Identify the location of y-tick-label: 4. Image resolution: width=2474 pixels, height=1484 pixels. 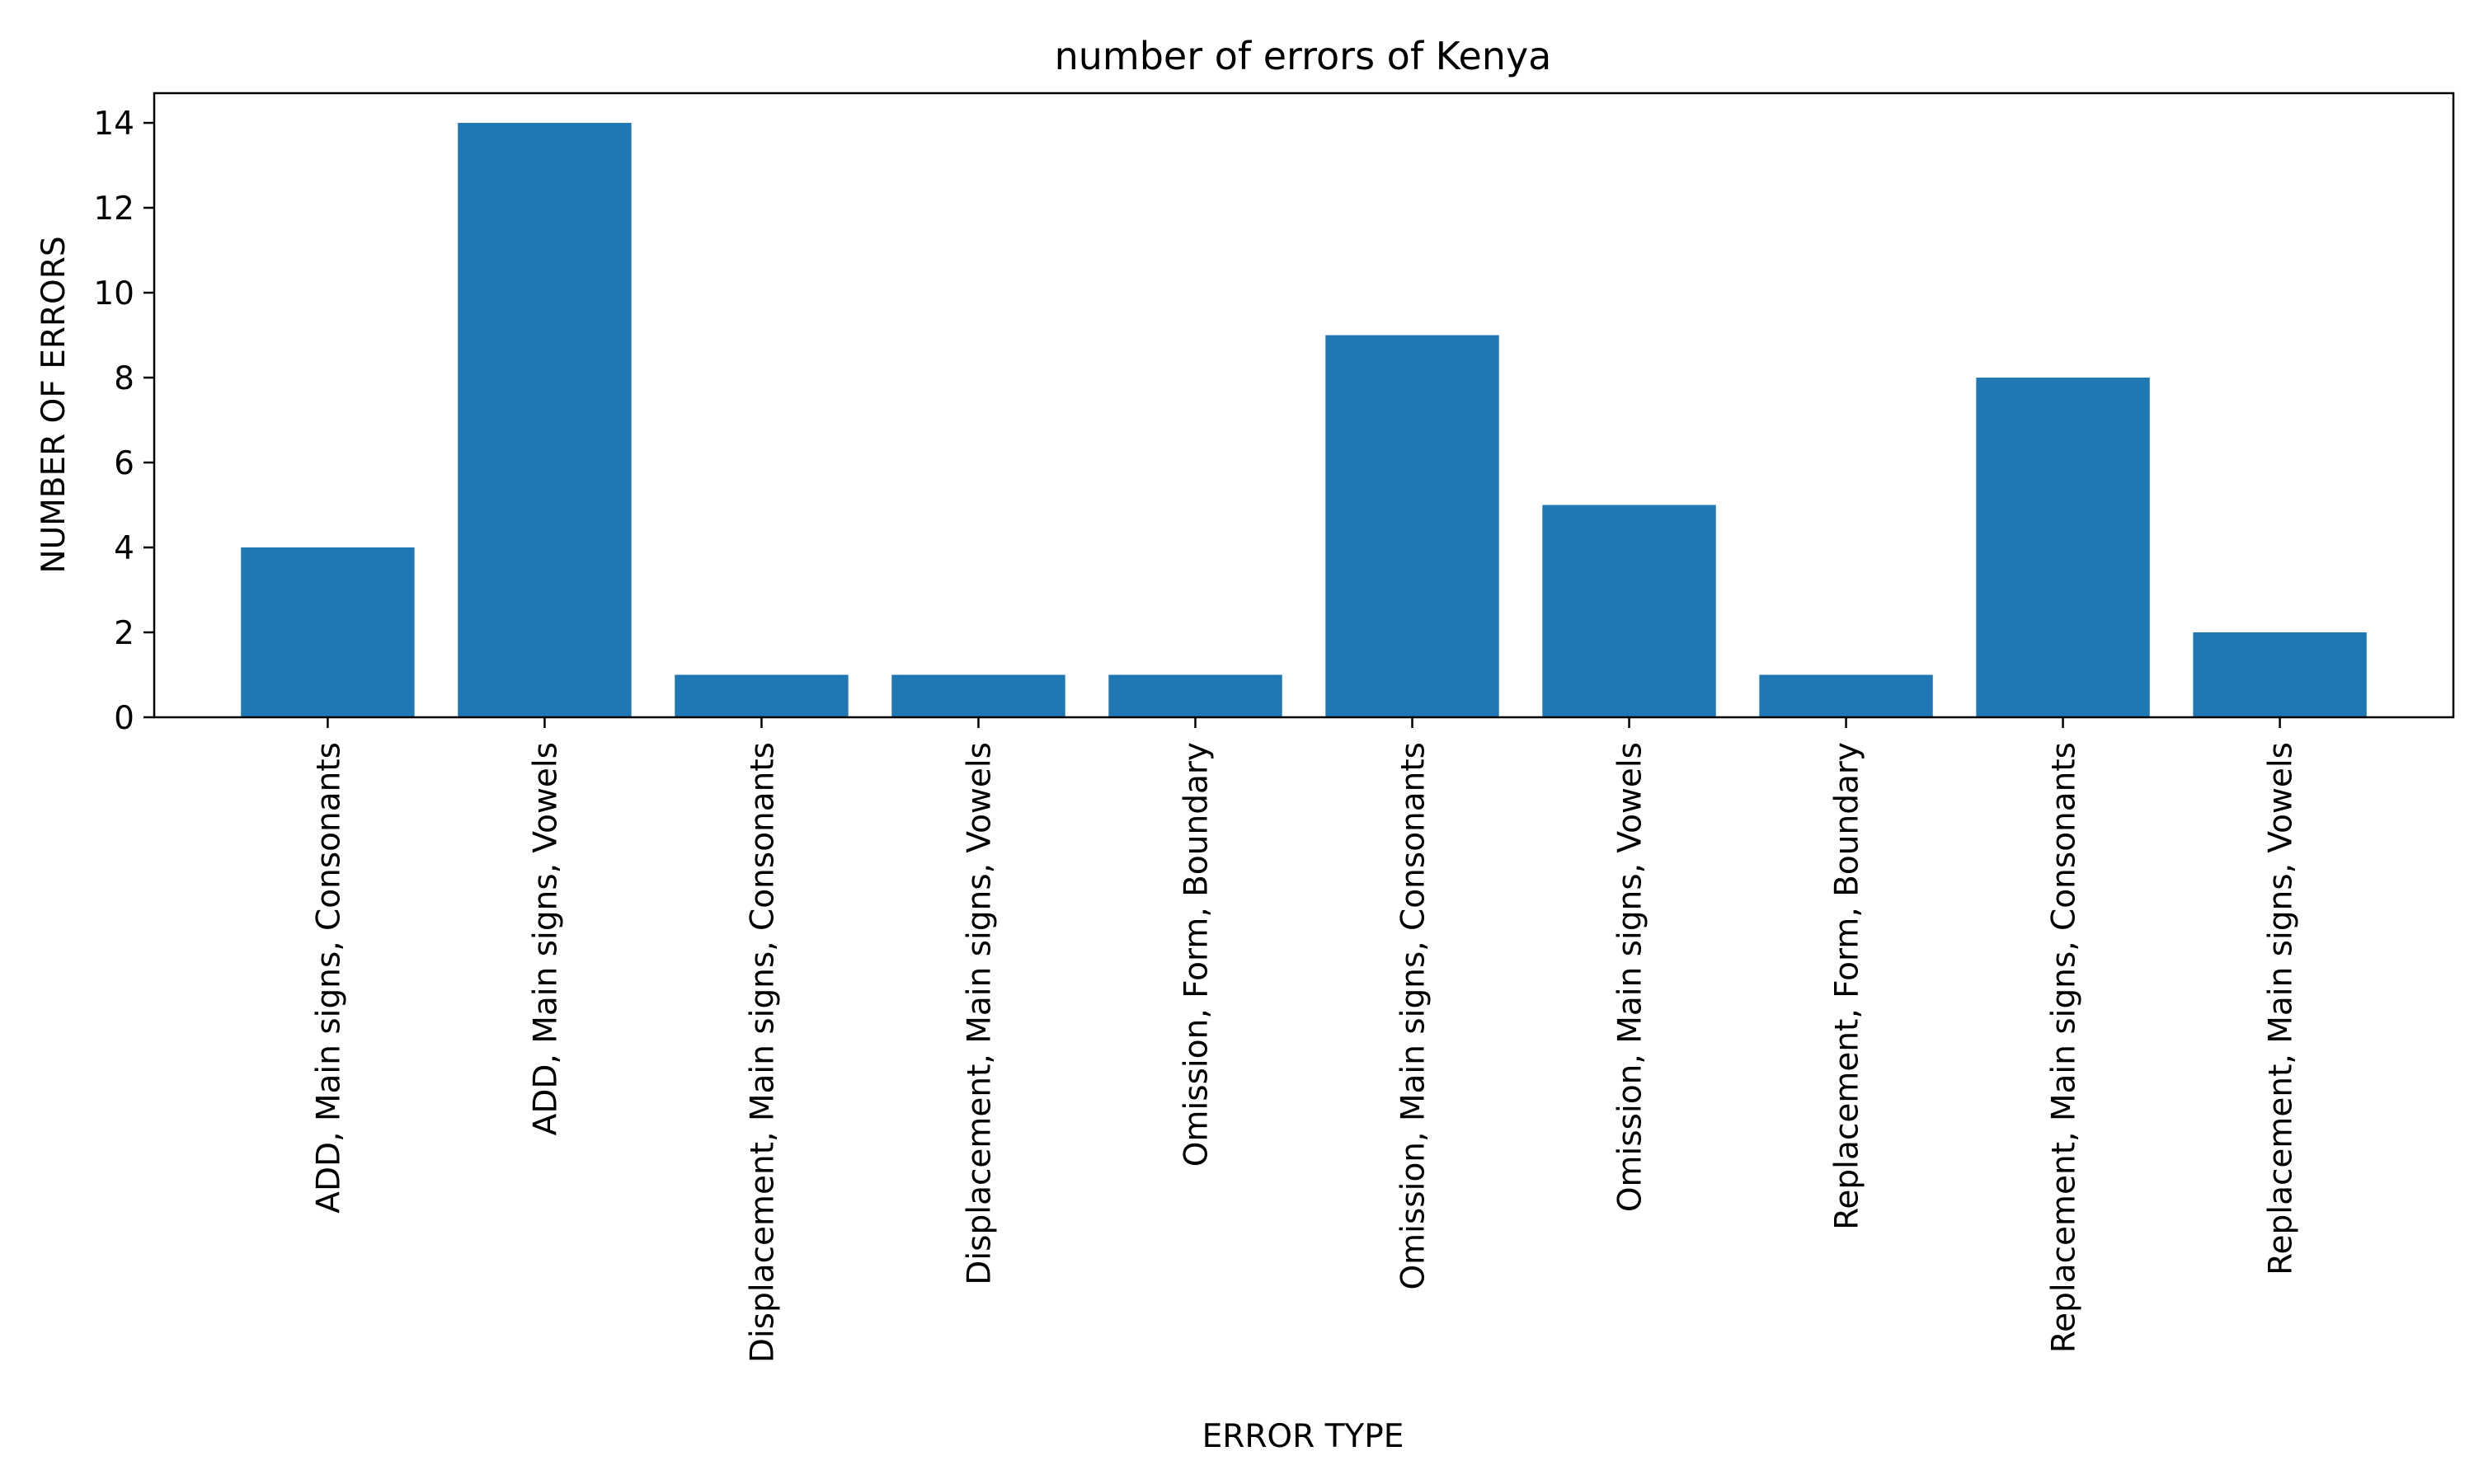
(124, 548).